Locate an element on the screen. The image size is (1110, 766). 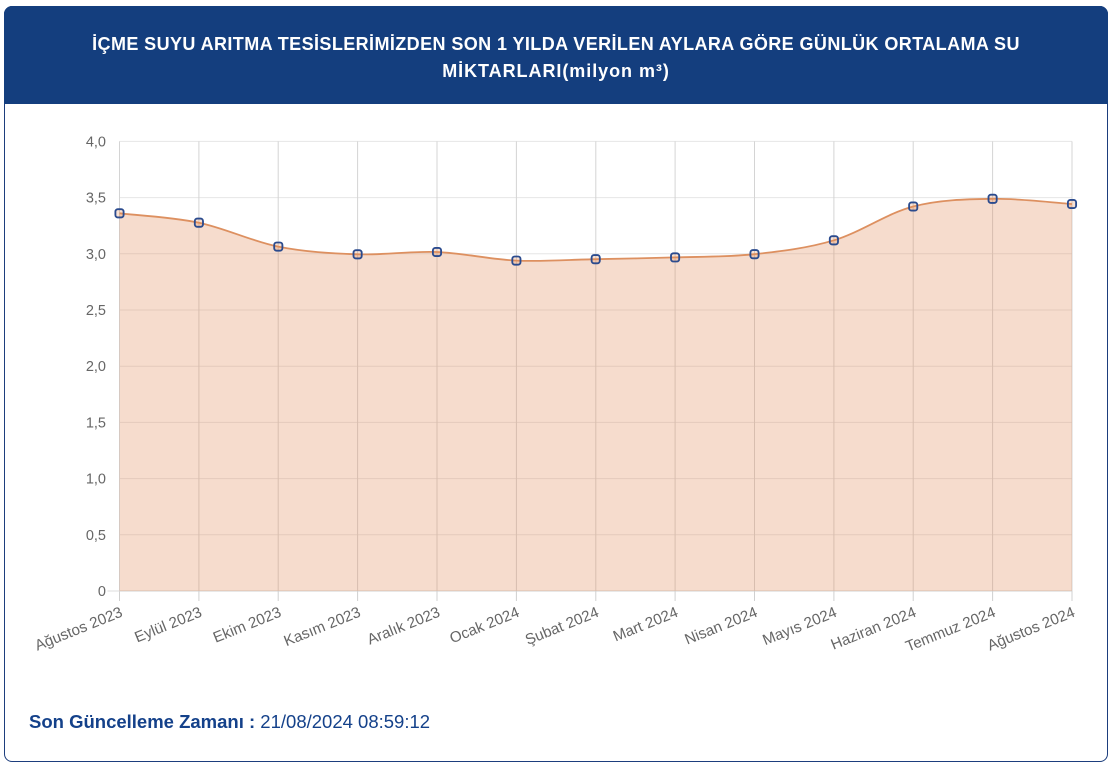
svg-text: Ocak 2024 is located at coordinates (484, 625).